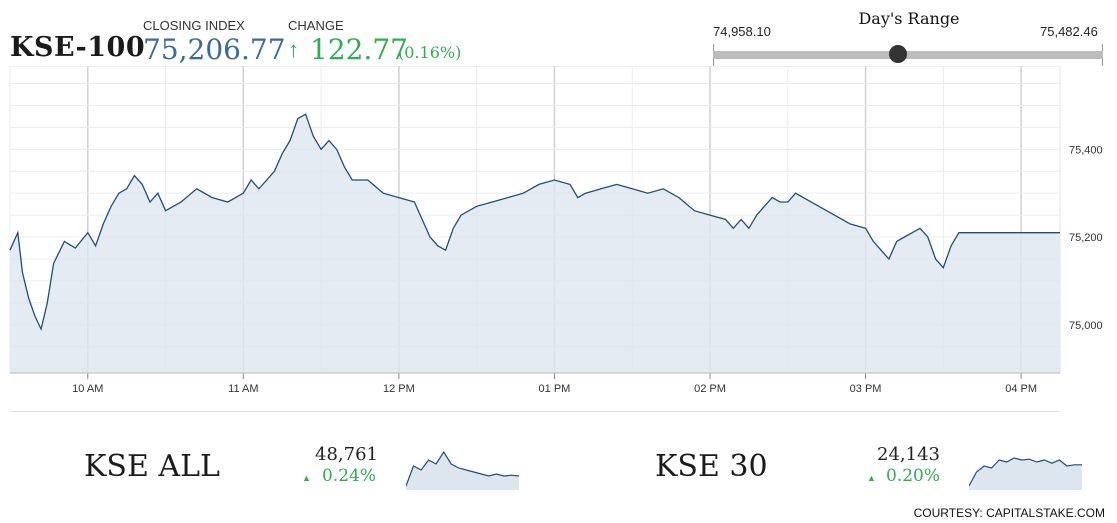  Describe the element at coordinates (316, 25) in the screenshot. I see `change-label: CHANGE` at that location.